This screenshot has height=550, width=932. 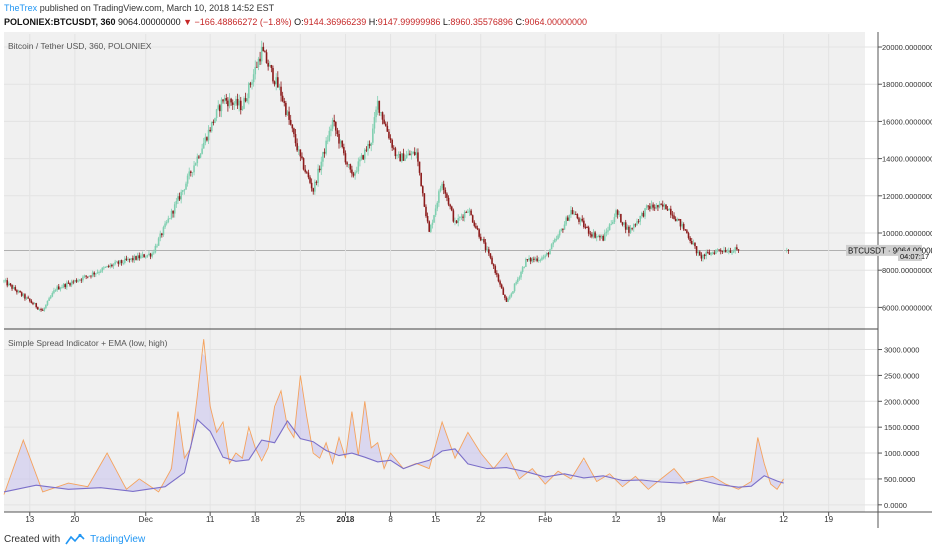 I want to click on time-tick-label: 19, so click(x=661, y=519).